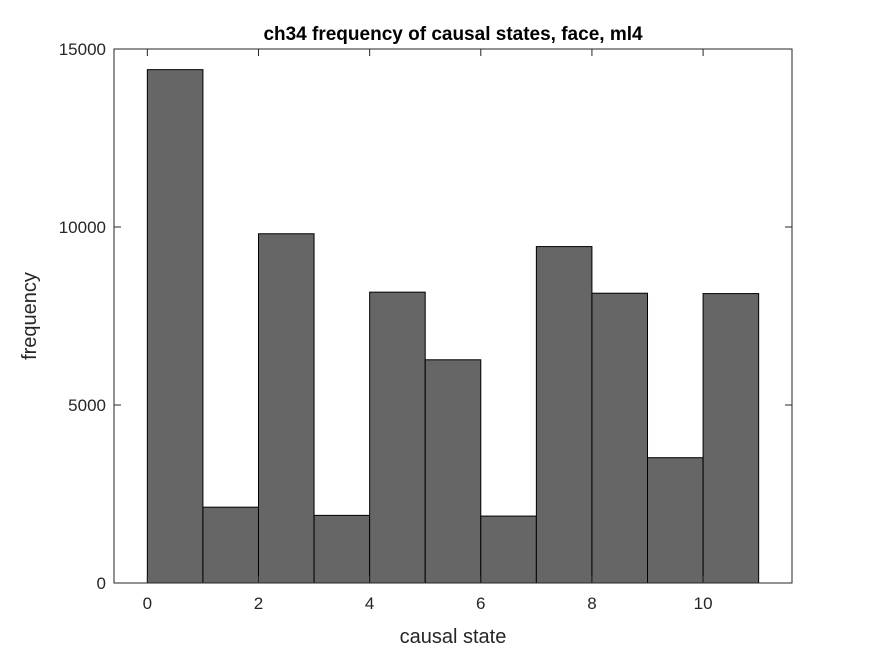 Image resolution: width=875 pixels, height=656 pixels. Describe the element at coordinates (703, 603) in the screenshot. I see `x-tick-label: 10` at that location.